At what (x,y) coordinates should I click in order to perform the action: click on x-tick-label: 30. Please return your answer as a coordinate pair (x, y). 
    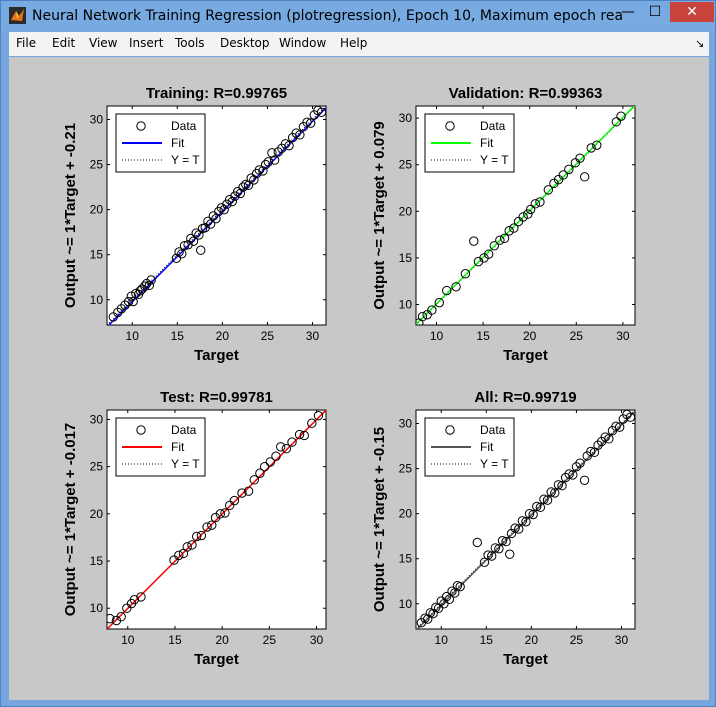
    Looking at the image, I should click on (623, 336).